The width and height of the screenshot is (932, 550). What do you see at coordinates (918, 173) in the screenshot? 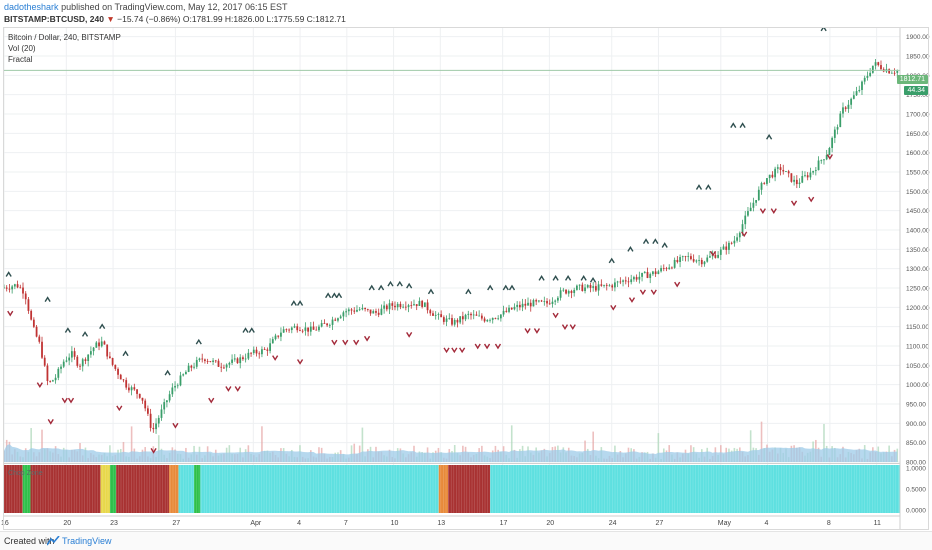
I see `price-tick-label: 1550.00` at bounding box center [918, 173].